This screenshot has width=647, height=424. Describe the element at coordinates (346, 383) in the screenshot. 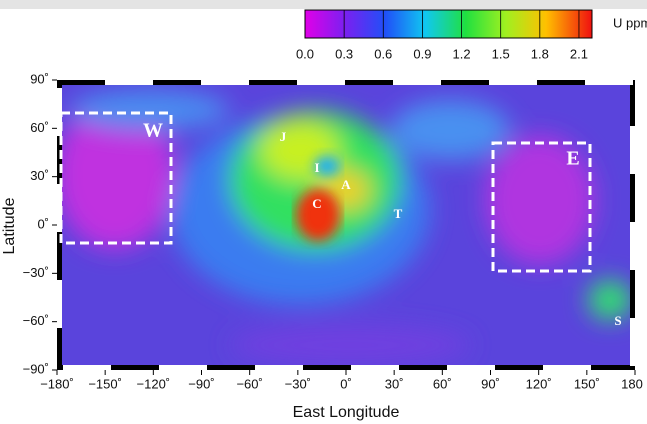

I see `x-tick-label: 0˚` at that location.